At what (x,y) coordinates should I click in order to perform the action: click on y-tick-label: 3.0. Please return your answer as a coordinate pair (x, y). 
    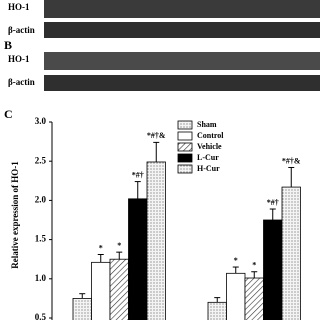
    Looking at the image, I should click on (41, 121).